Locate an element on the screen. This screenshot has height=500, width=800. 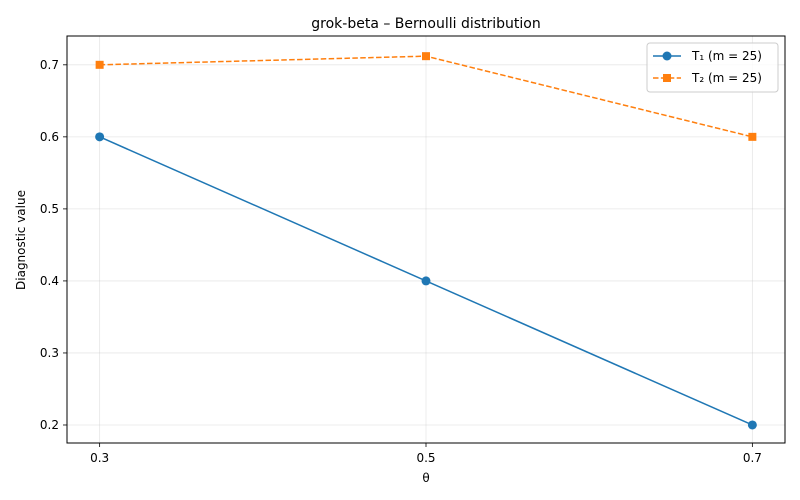
x-tick-label: 0.5 is located at coordinates (425, 458).